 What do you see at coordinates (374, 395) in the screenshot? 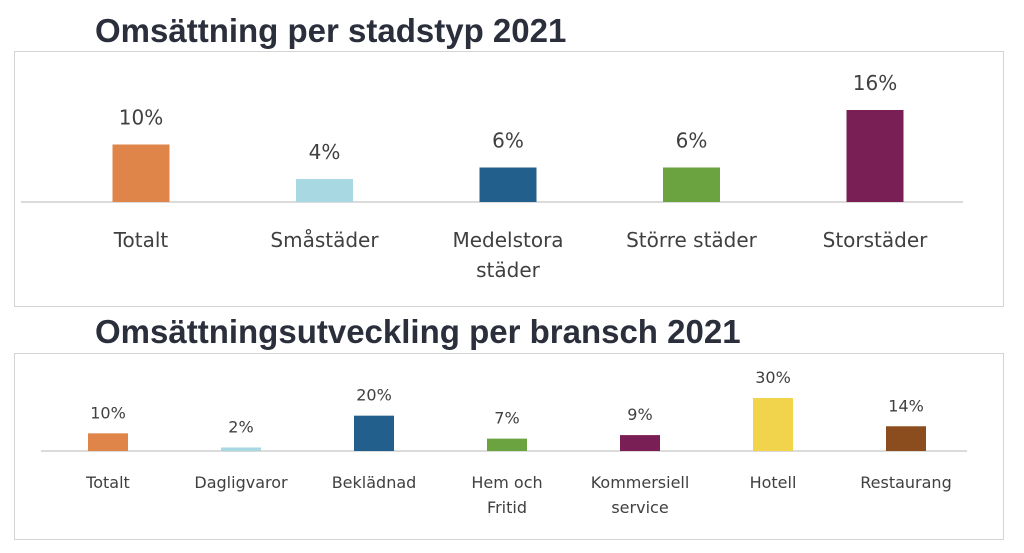
I see `data-label: 20%` at bounding box center [374, 395].